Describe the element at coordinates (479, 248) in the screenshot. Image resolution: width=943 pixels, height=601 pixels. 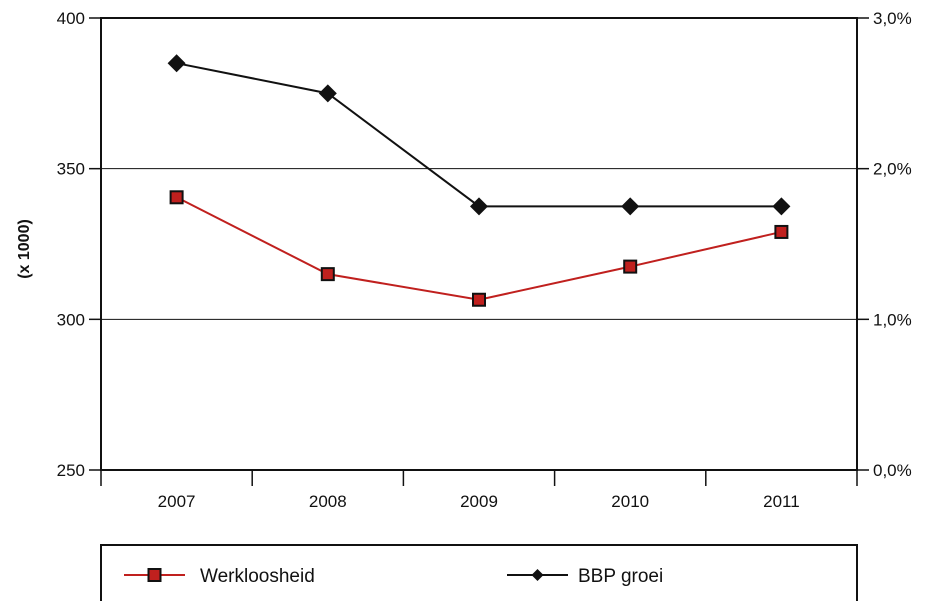
I see `series-werkloosheid` at that location.